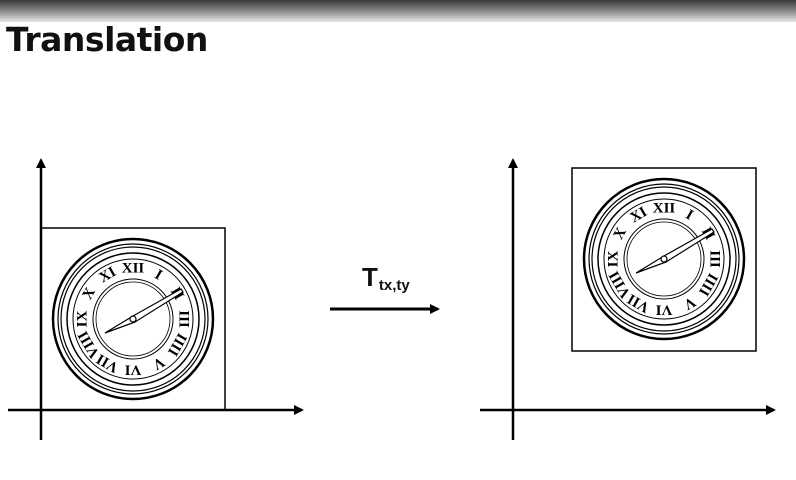 This screenshot has width=796, height=480. I want to click on transform-label: Ttx,ty, so click(386, 278).